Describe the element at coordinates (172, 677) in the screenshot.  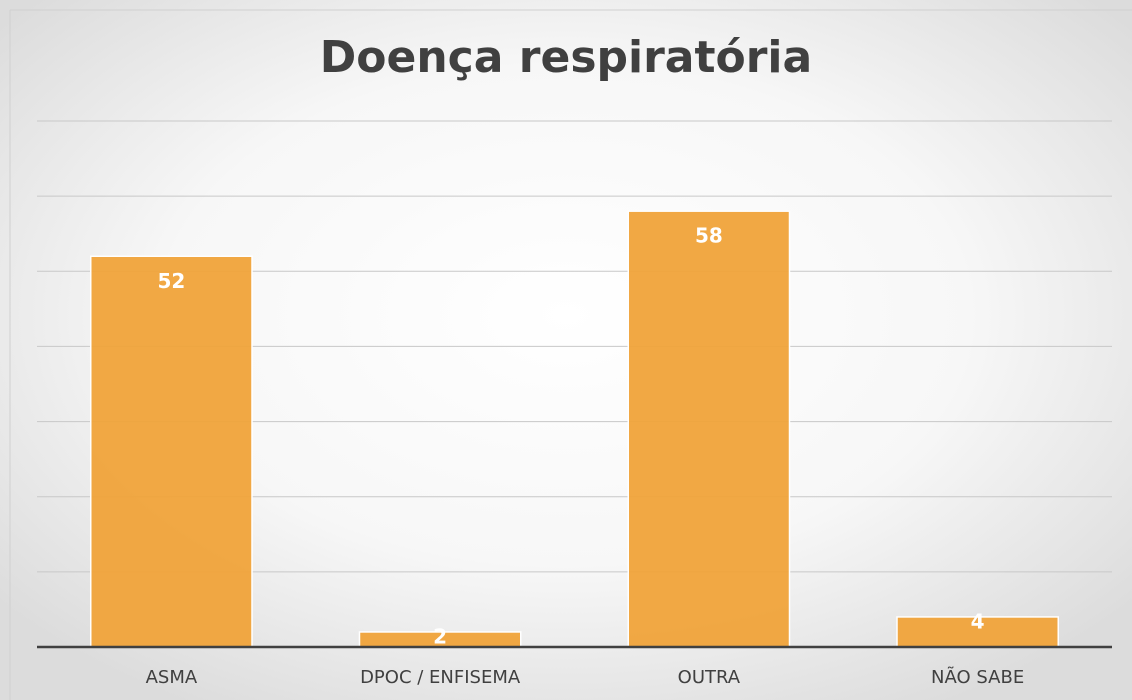
I see `x-tick-label: ASMA` at that location.